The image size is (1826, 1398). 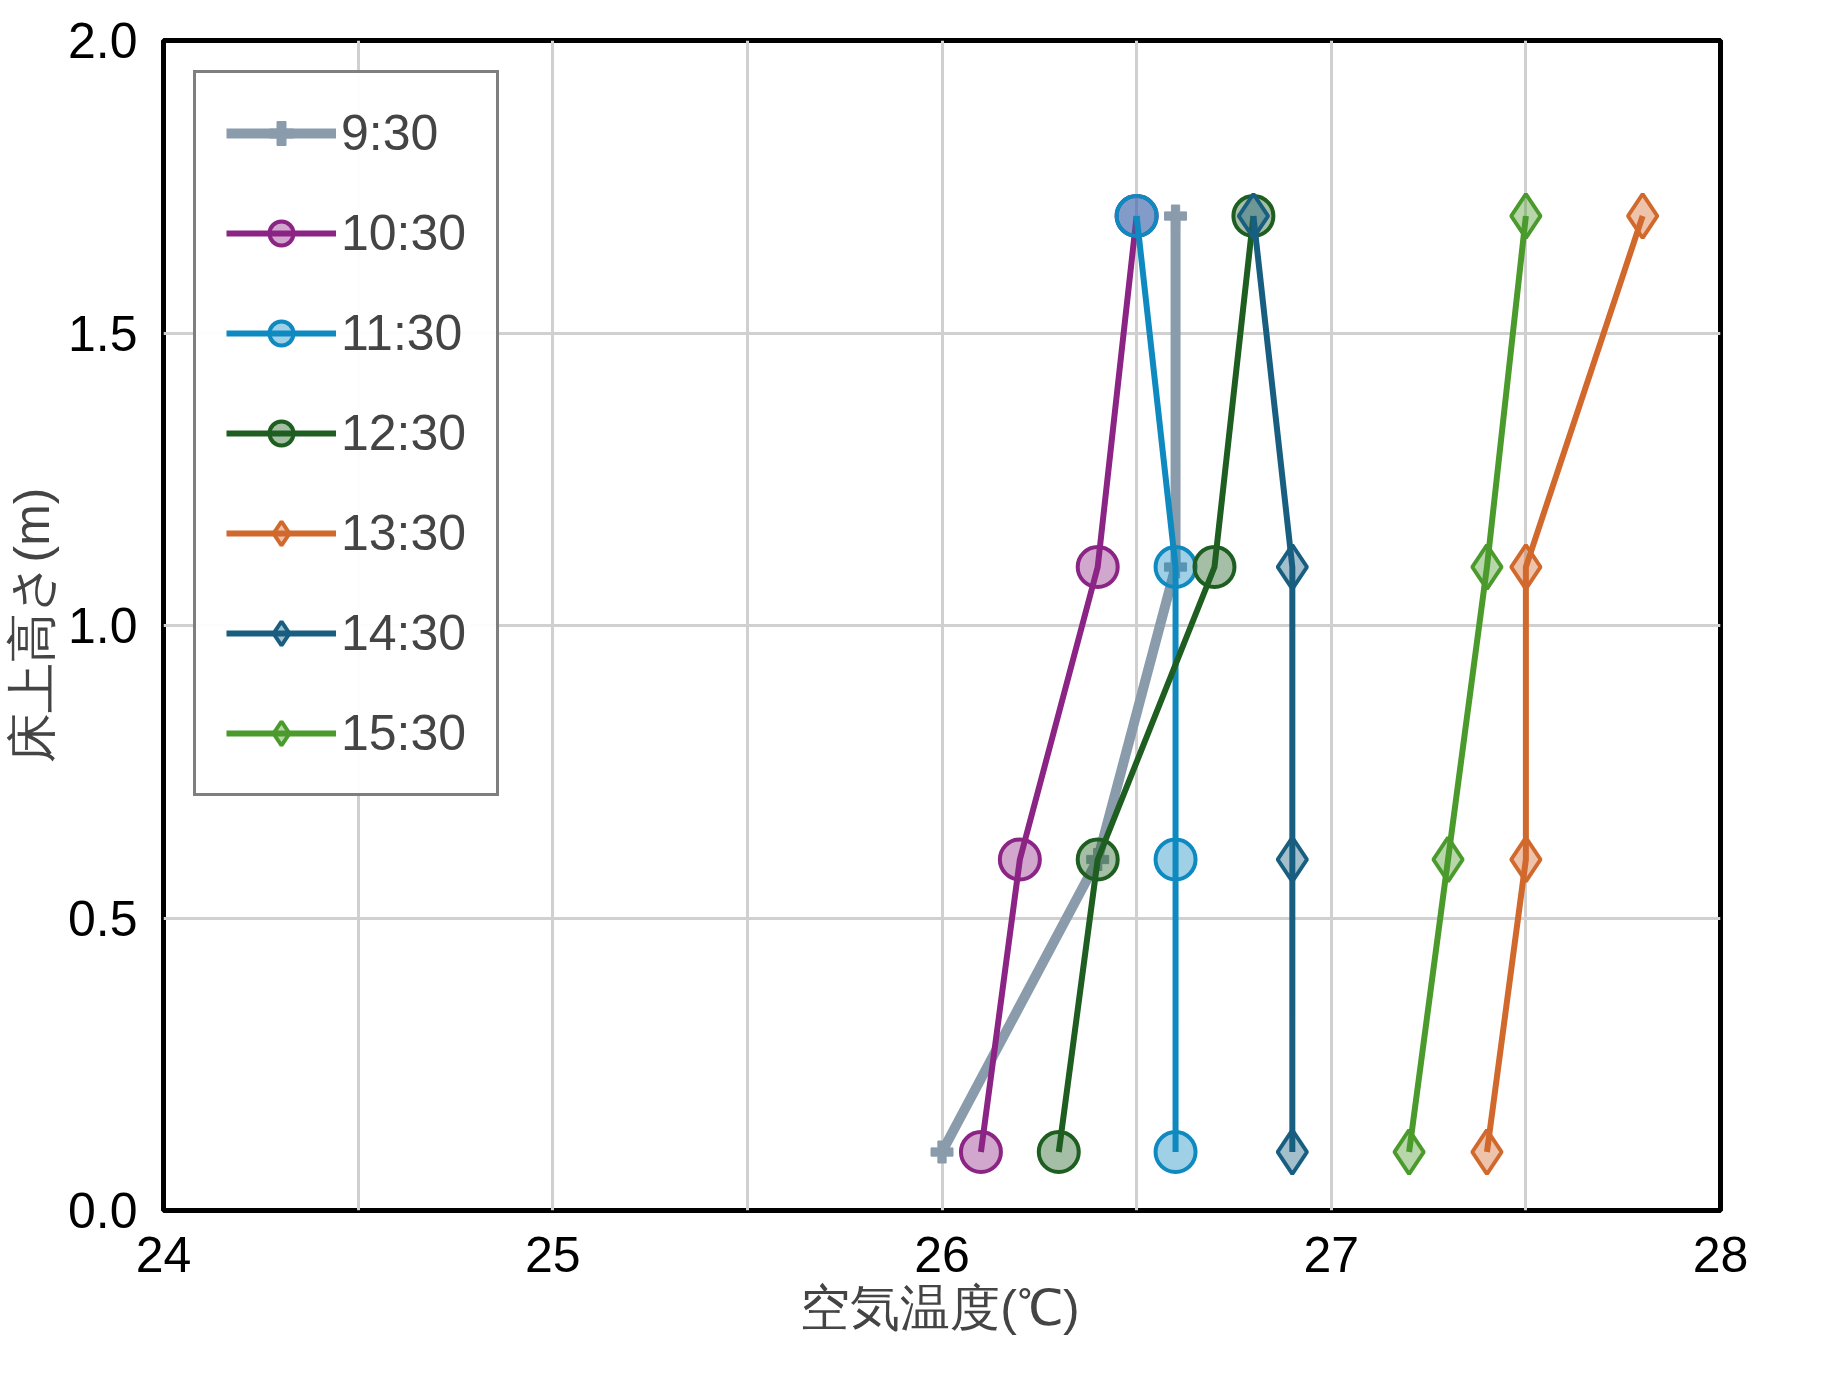 What do you see at coordinates (552, 1254) in the screenshot?
I see `x-tick-label: 25` at bounding box center [552, 1254].